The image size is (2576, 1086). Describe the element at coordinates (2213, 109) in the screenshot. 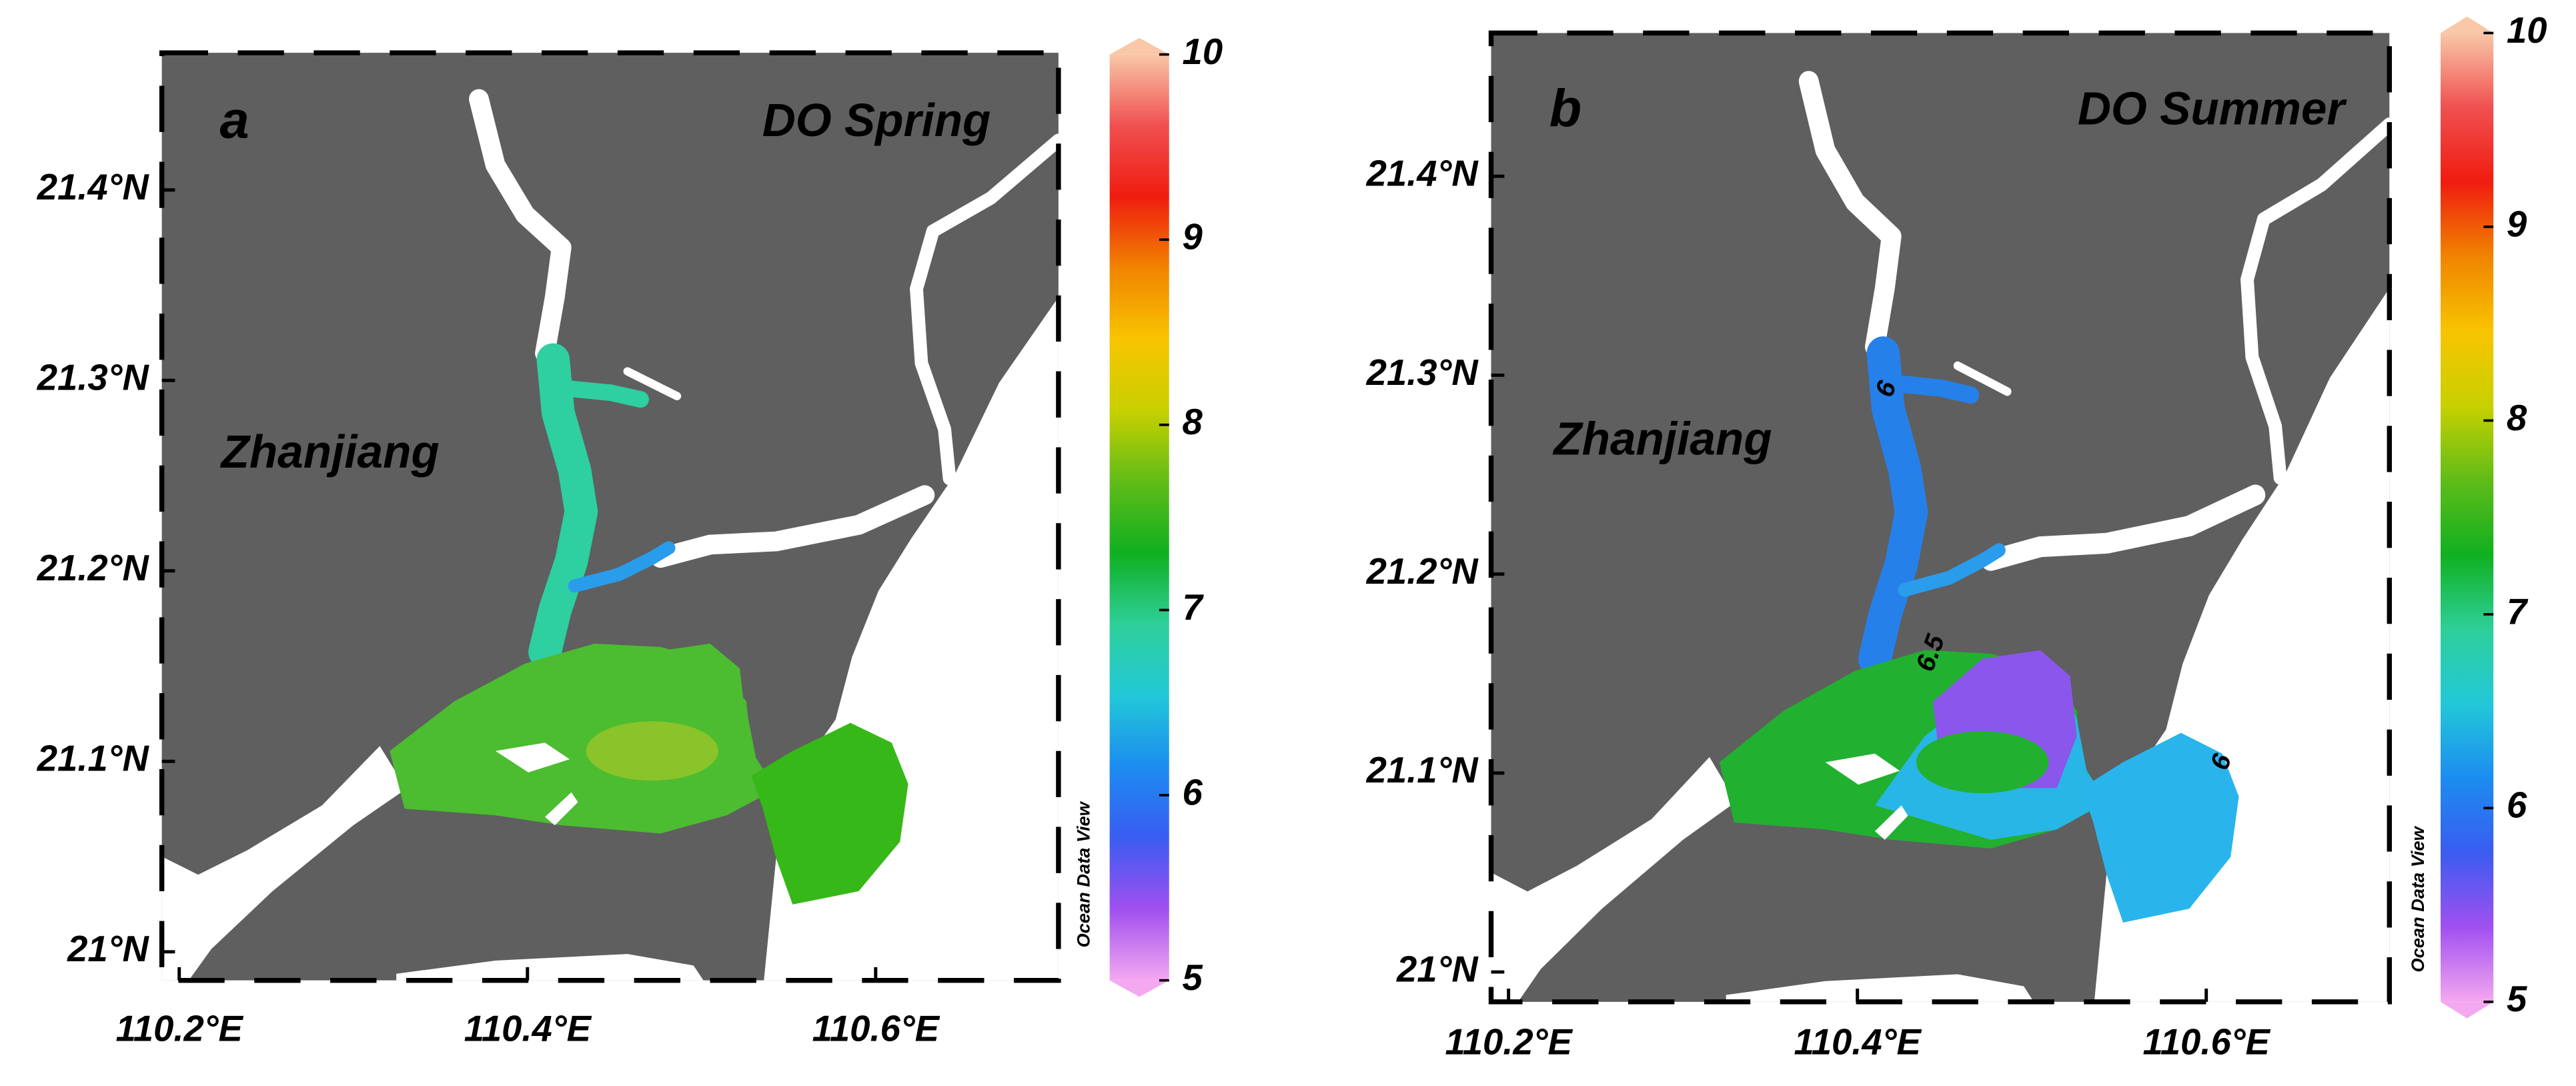

I see `panel-title: DO Summer` at that location.